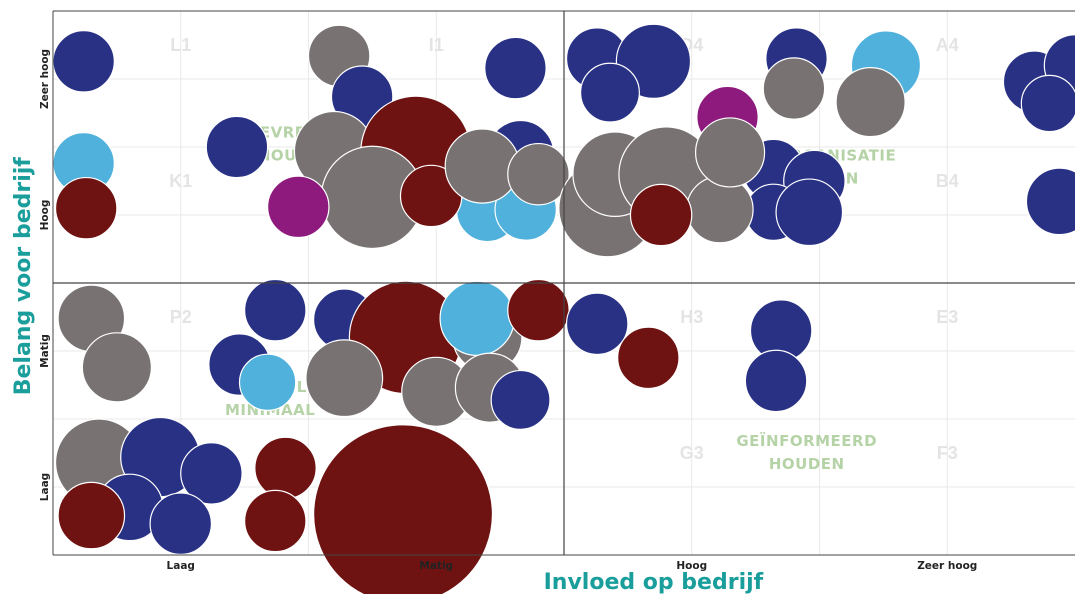 The image size is (1075, 594). Describe the element at coordinates (807, 464) in the screenshot. I see `quadrant-label-3-line-1: HOUDEN` at that location.